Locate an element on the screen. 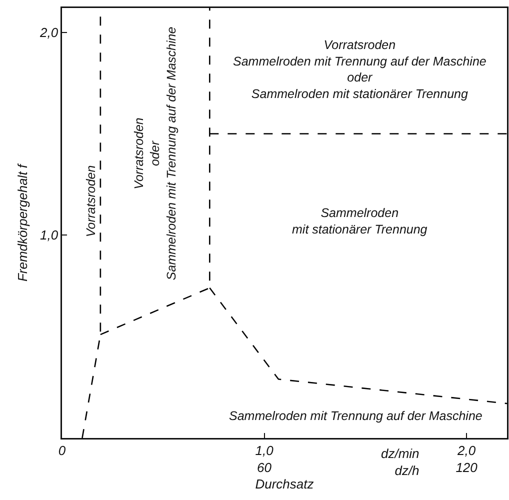 This screenshot has width=509, height=500. x2-tick-label: 60 is located at coordinates (264, 467).